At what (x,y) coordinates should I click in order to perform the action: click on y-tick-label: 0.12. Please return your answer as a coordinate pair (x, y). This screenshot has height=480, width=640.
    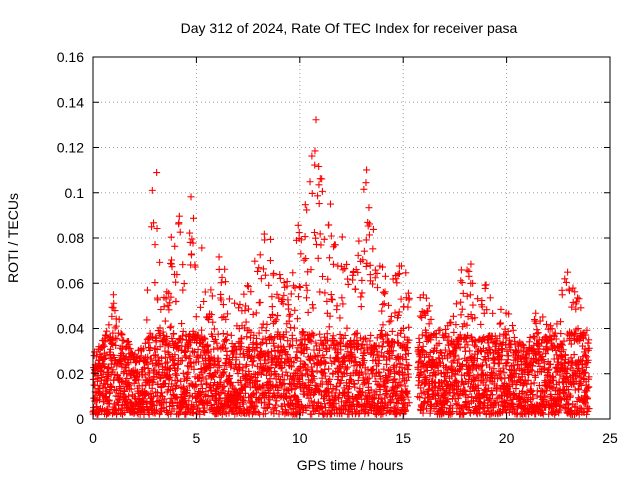
    Looking at the image, I should click on (70, 148).